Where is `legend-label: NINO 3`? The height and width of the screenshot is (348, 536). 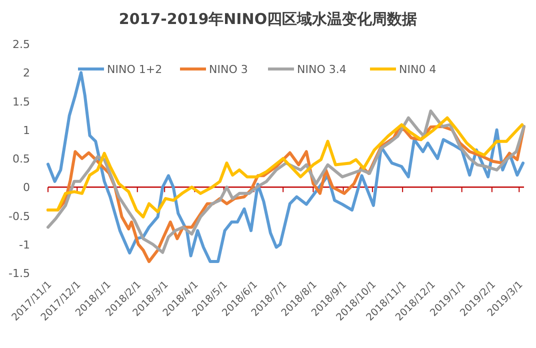
legend-label: NINO 3 is located at coordinates (228, 69).